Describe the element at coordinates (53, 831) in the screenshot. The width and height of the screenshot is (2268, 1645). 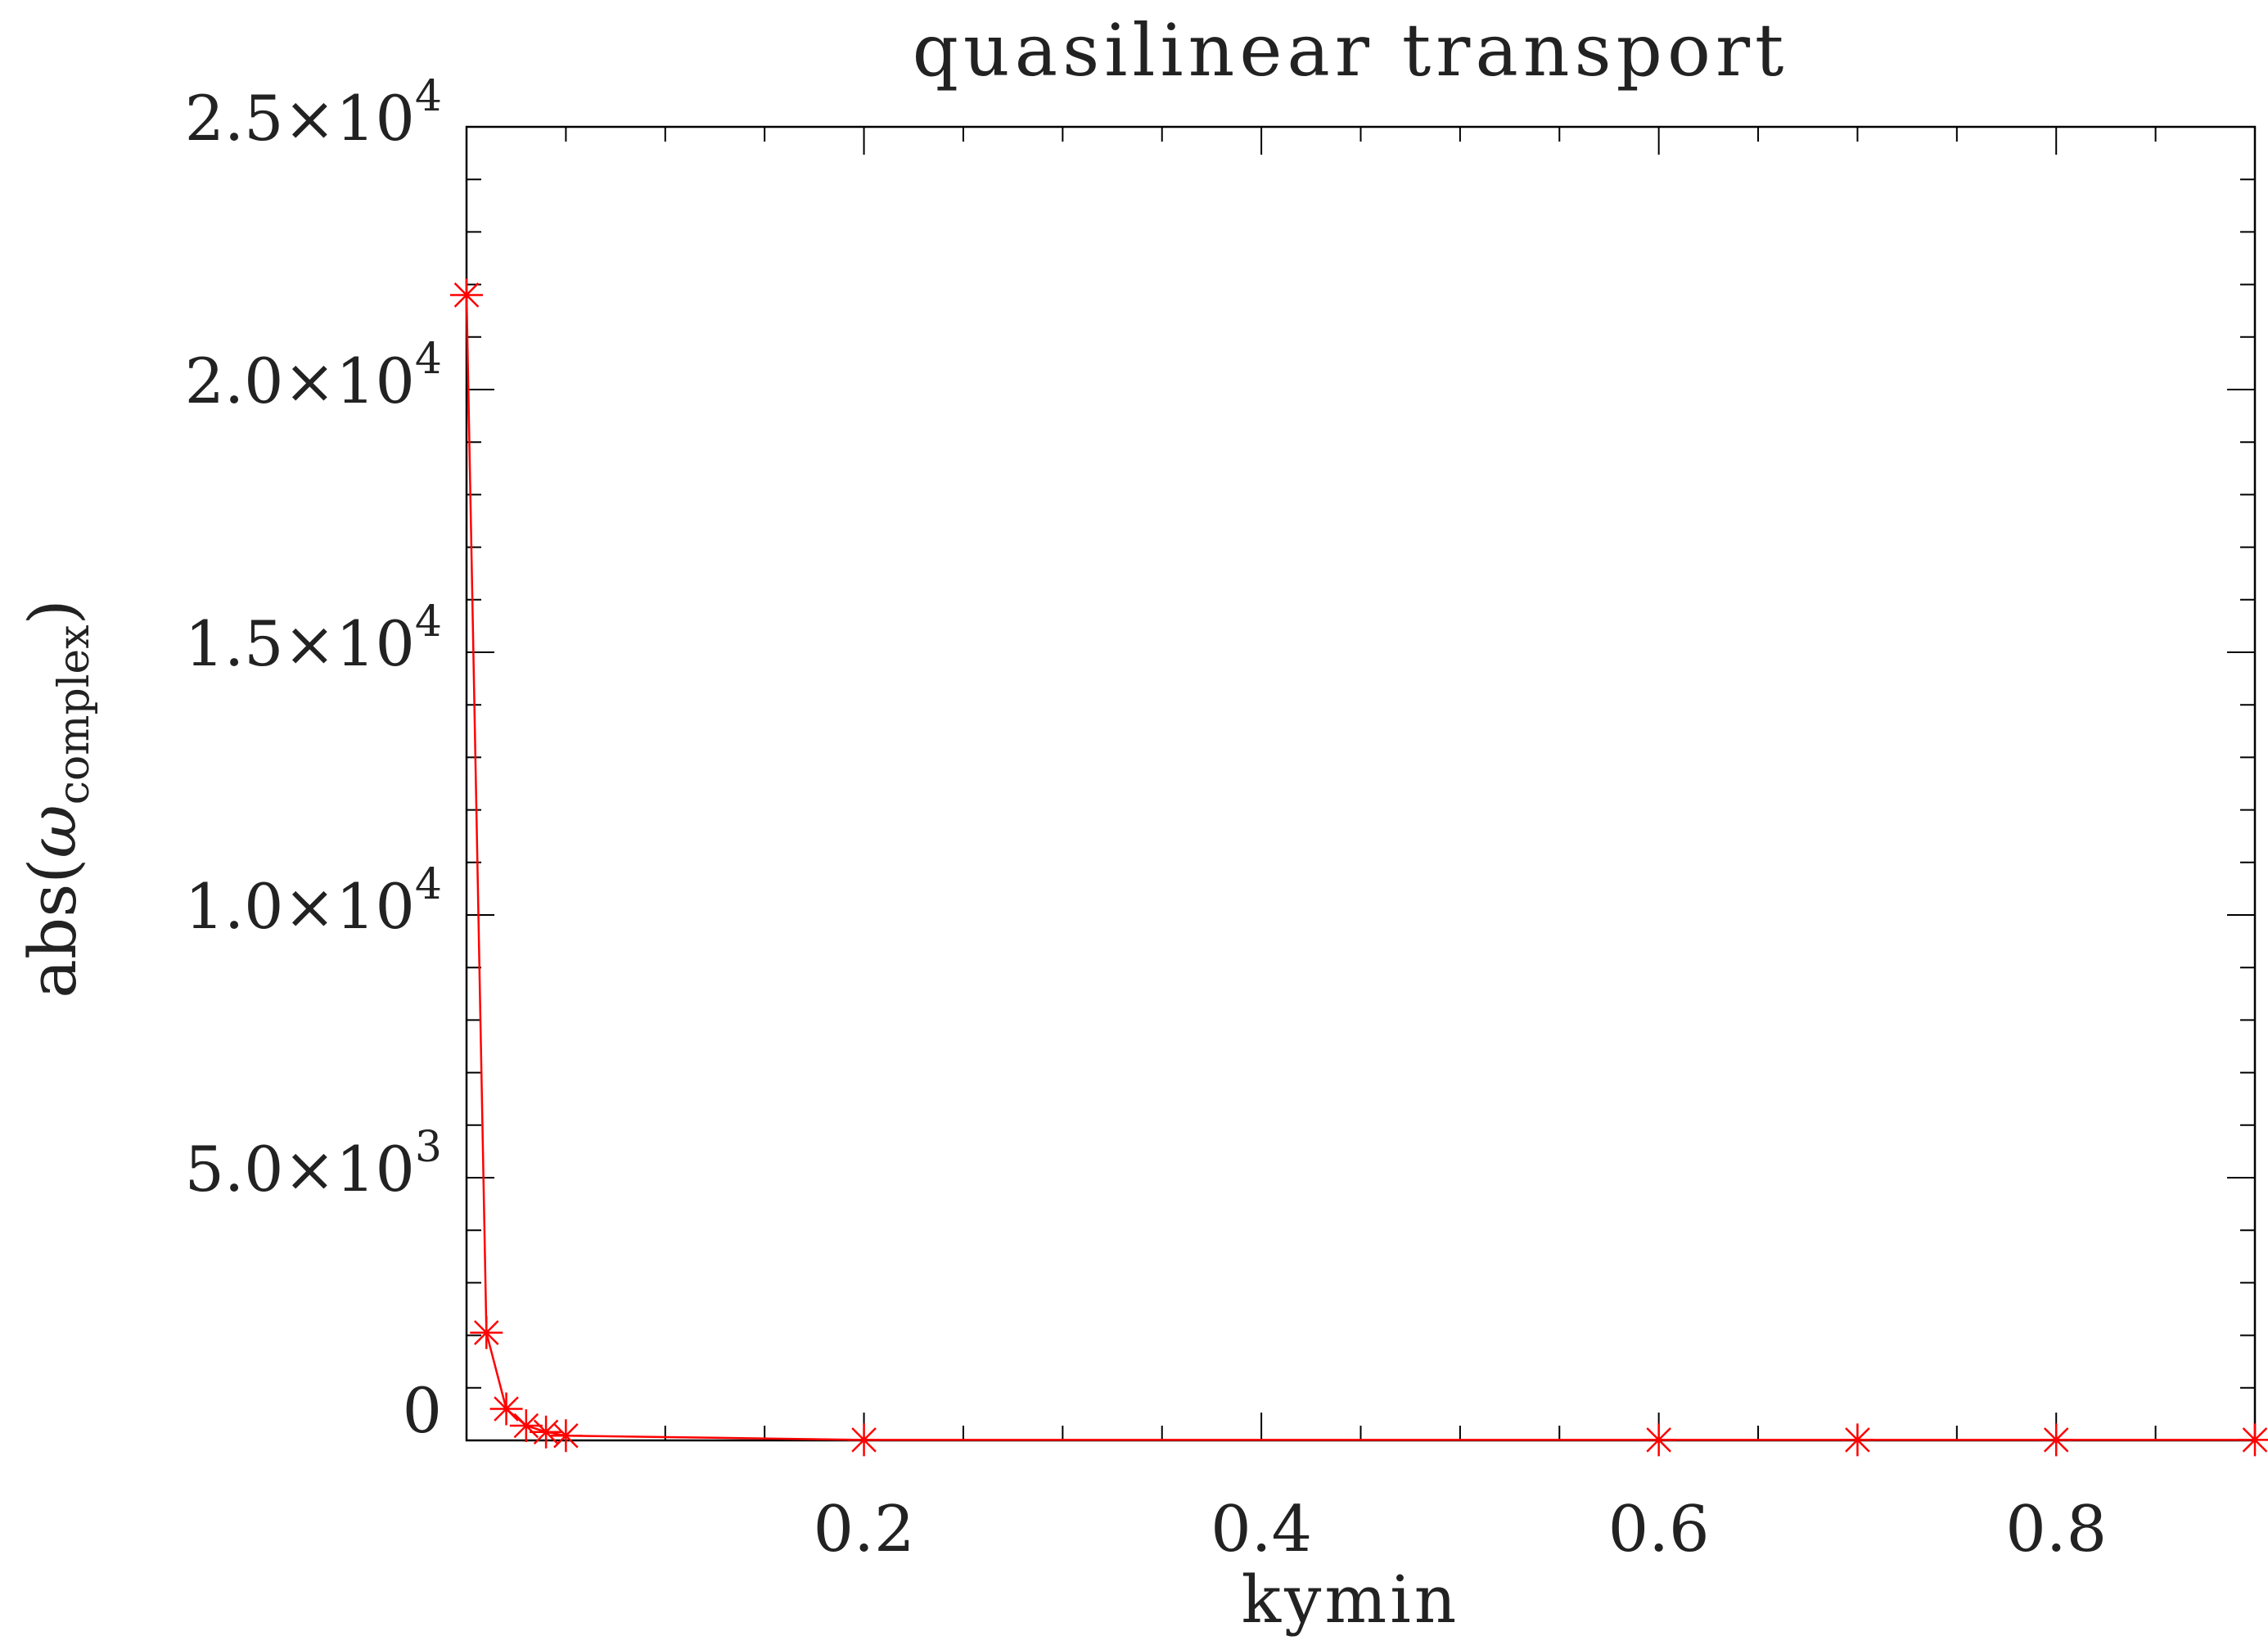
I see `y-axis-label-symbol: ω` at that location.